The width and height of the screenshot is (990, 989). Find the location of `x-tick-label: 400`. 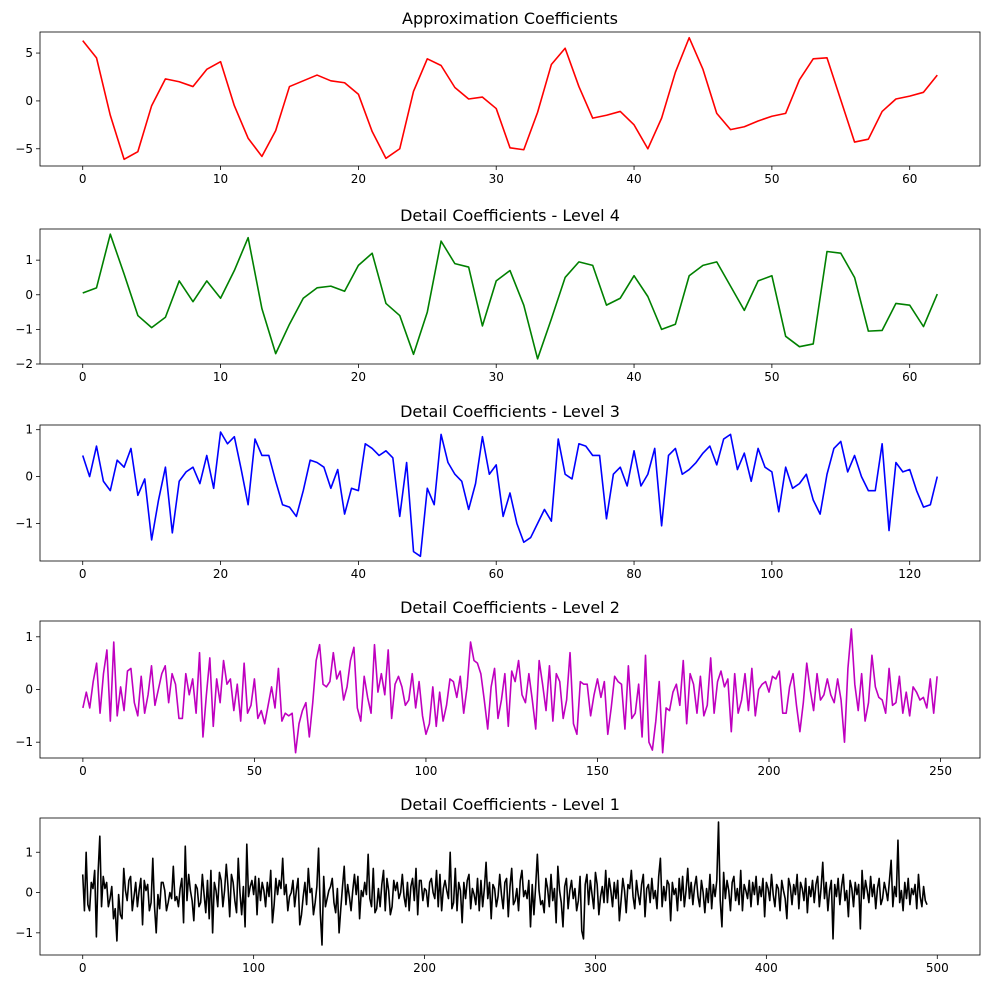

x-tick-label: 400 is located at coordinates (766, 968).